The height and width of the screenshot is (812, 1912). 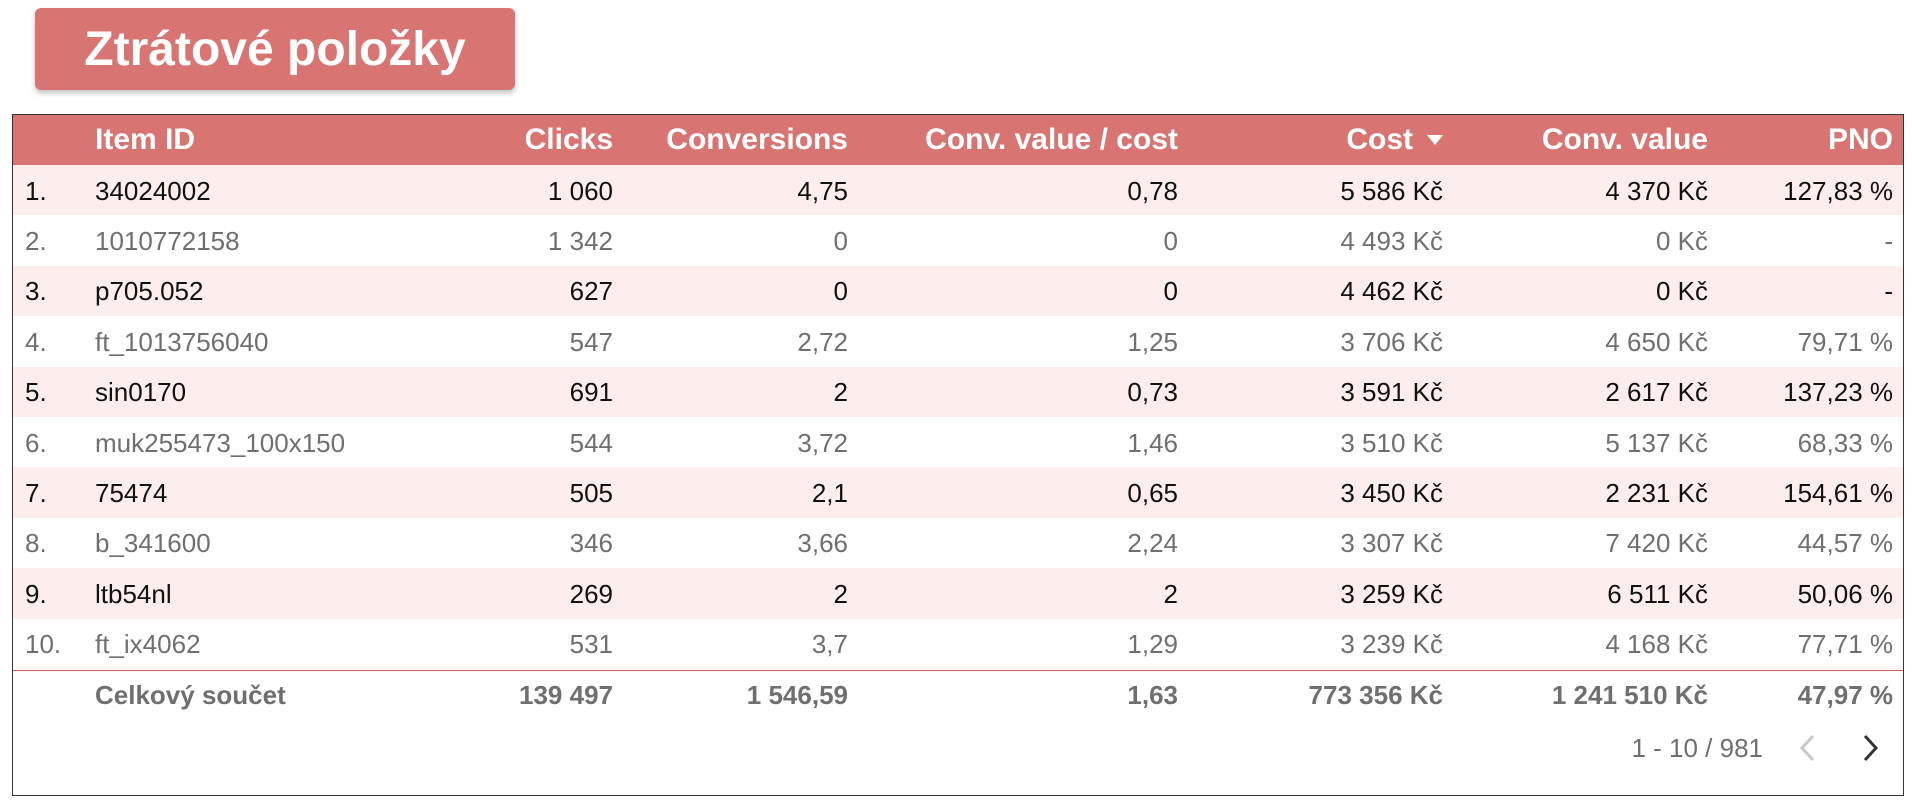 What do you see at coordinates (1656, 190) in the screenshot?
I see `cell-conv-value: 4 370 Kč` at bounding box center [1656, 190].